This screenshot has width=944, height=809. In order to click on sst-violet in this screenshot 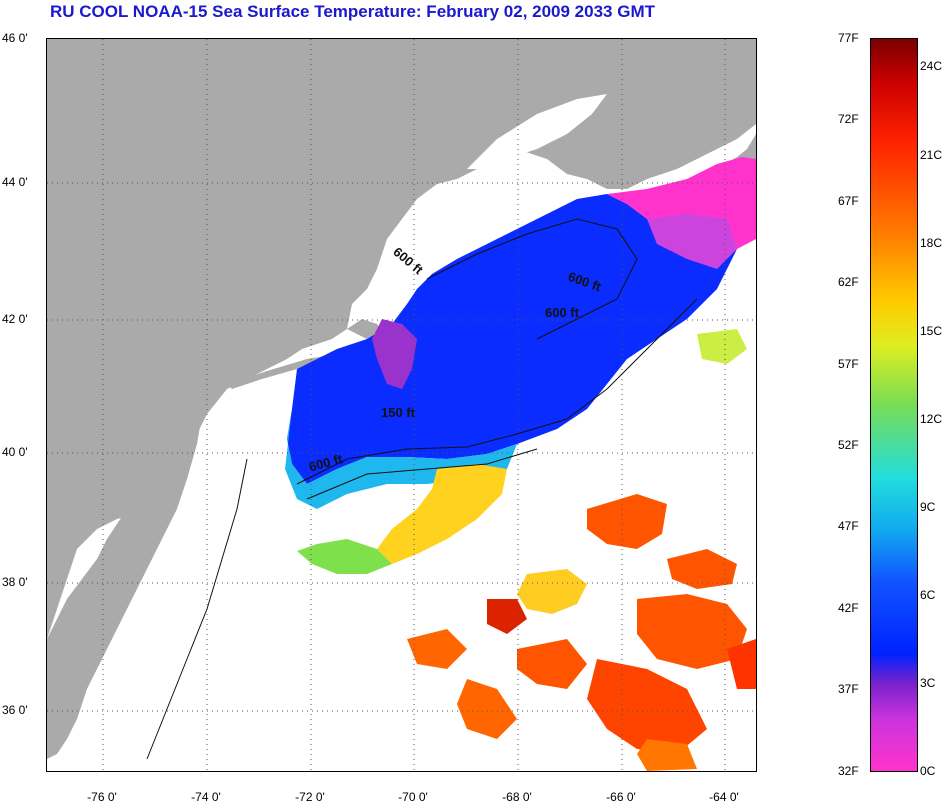, I will do `click(692, 241)`.